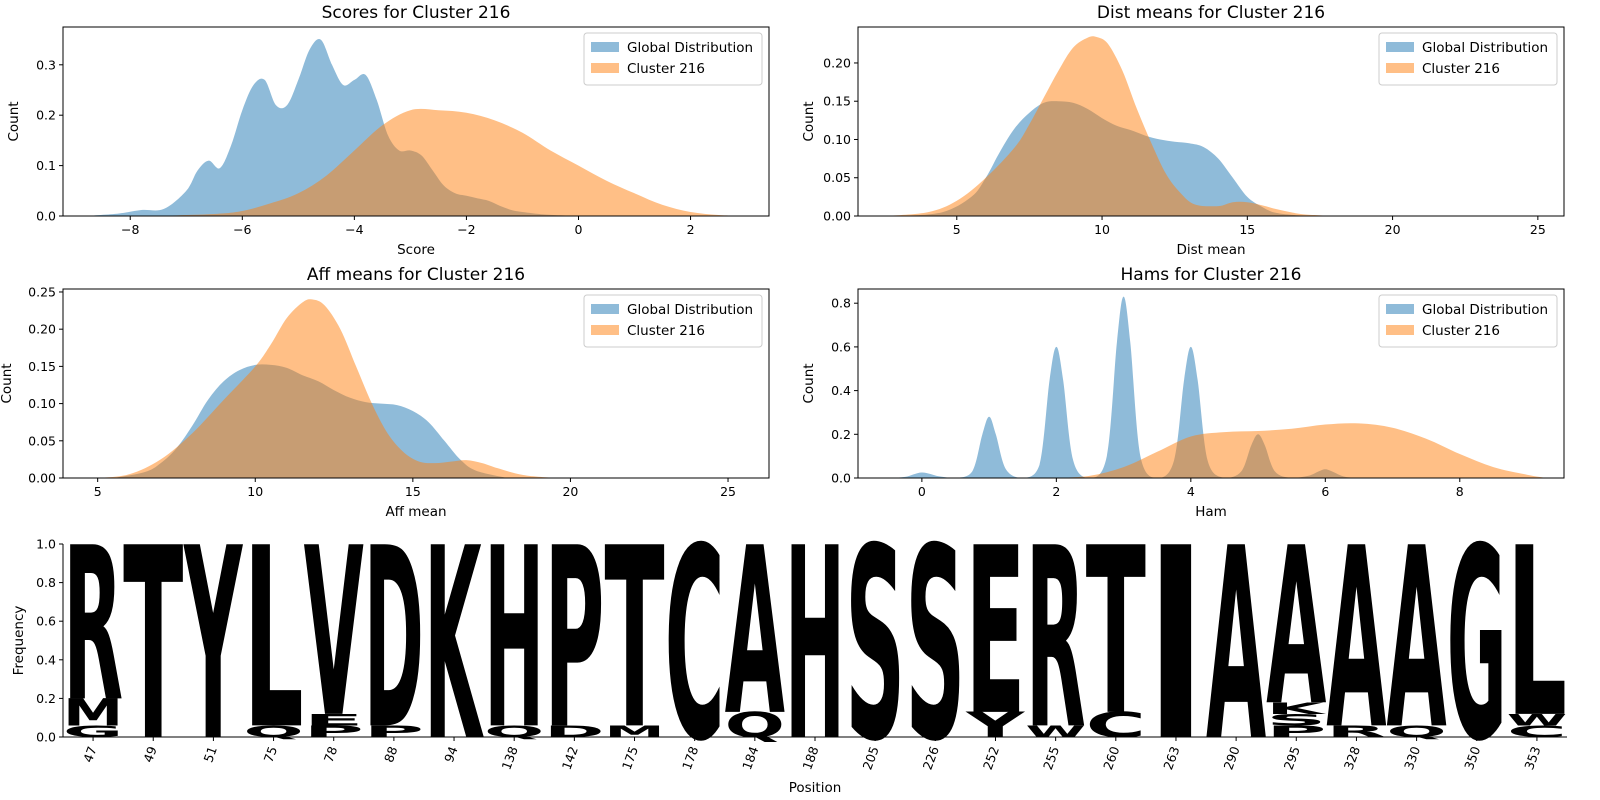  I want to click on position-tick-label: 51, so click(210, 754).